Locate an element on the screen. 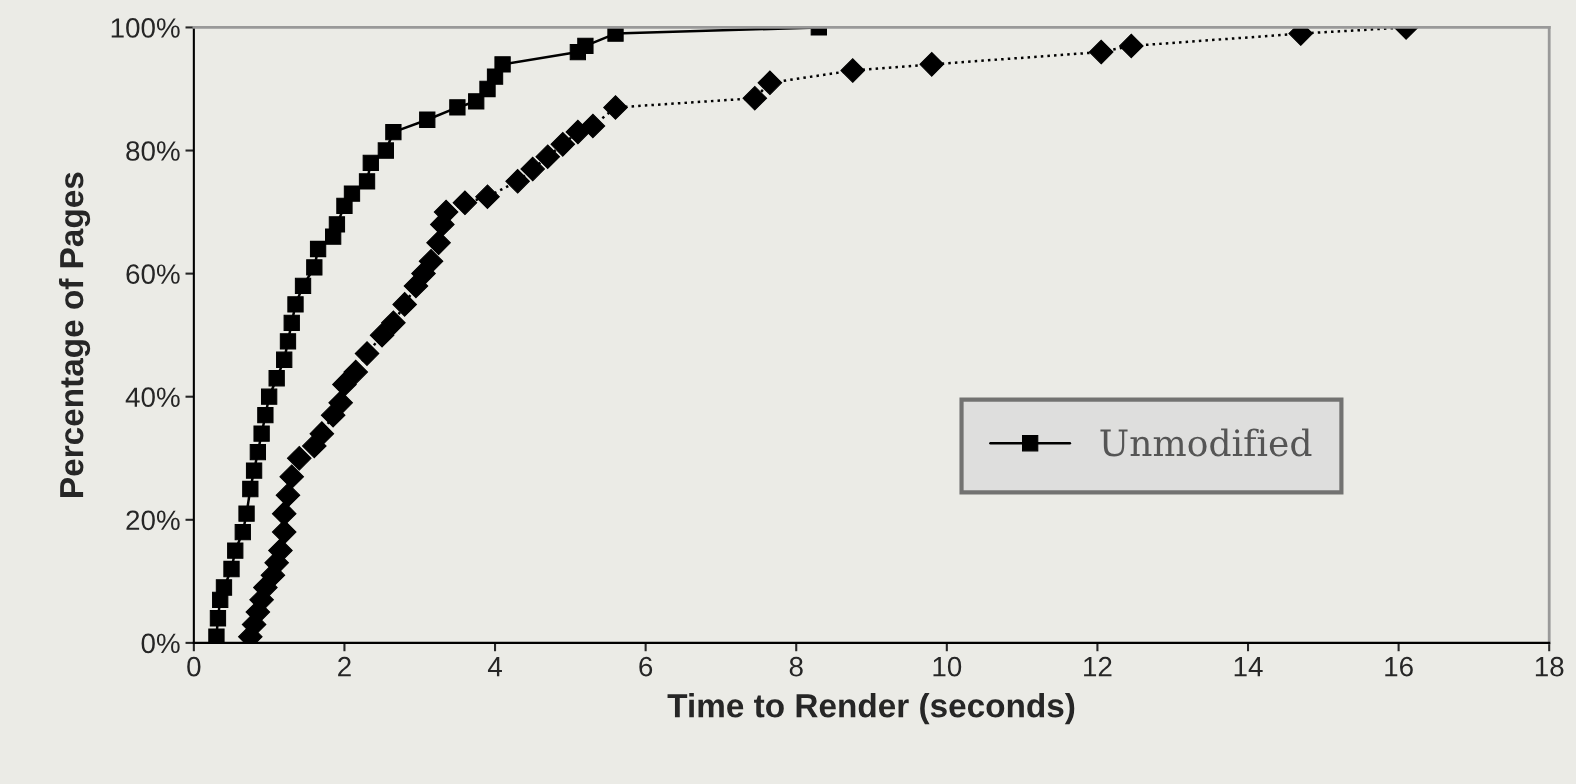 Image resolution: width=1576 pixels, height=784 pixels. y-tick-label: 60% is located at coordinates (153, 274).